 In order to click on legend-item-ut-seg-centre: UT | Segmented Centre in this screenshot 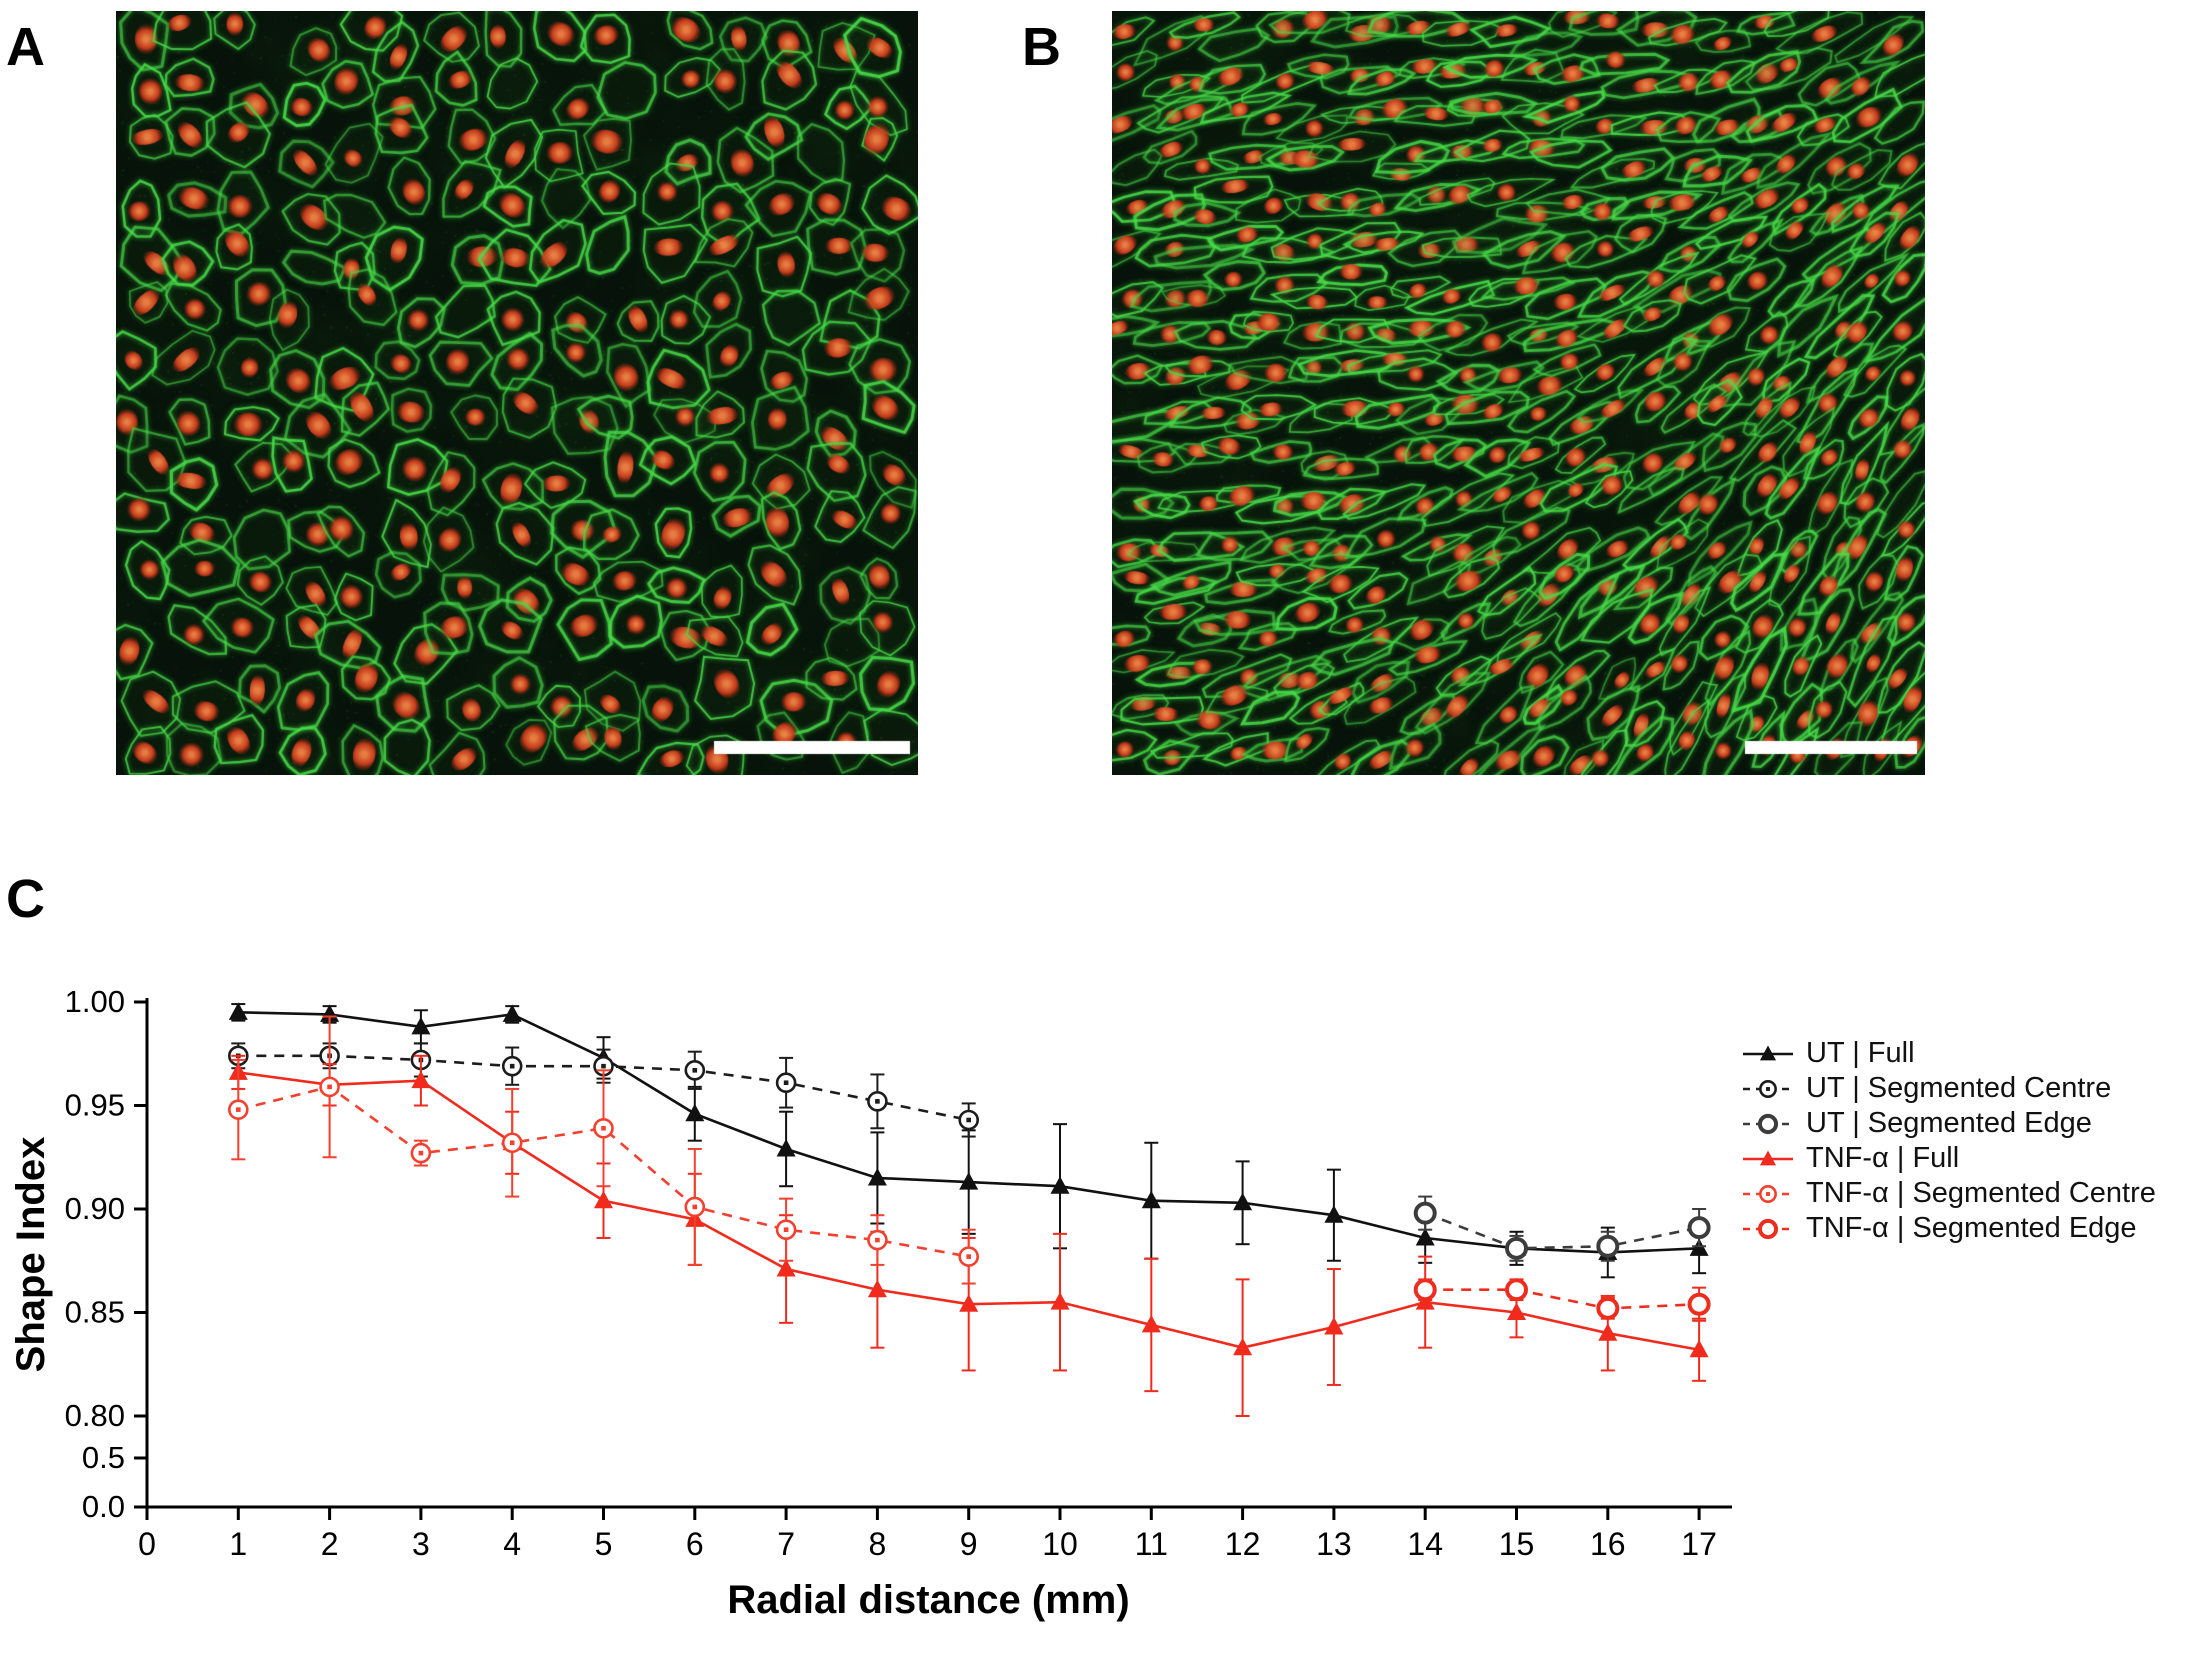, I will do `click(1949, 1088)`.